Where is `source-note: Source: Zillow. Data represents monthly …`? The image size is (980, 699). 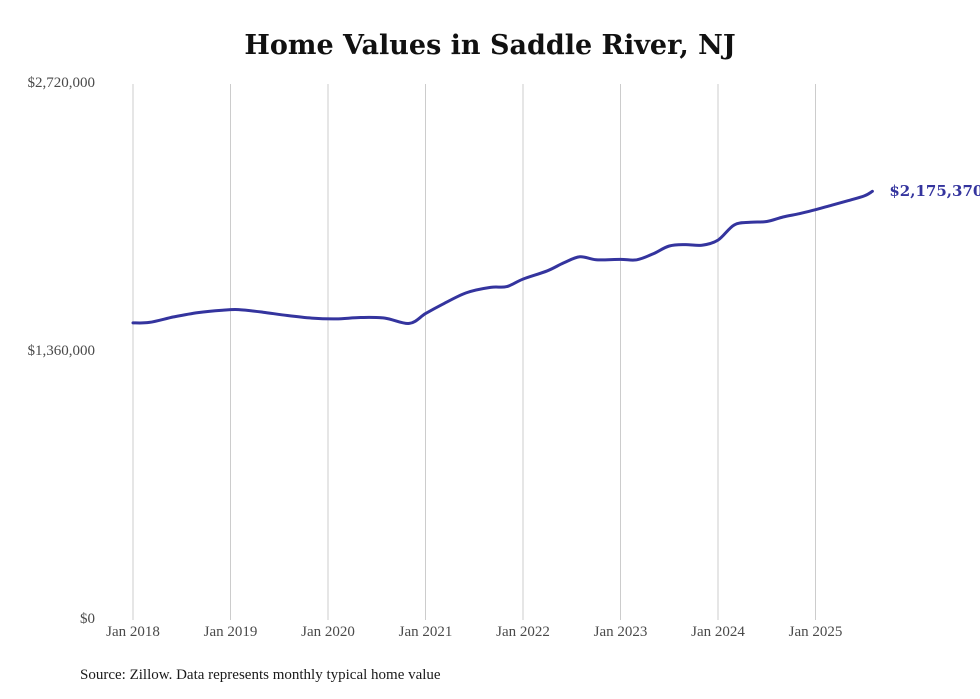 source-note: Source: Zillow. Data represents monthly … is located at coordinates (260, 675).